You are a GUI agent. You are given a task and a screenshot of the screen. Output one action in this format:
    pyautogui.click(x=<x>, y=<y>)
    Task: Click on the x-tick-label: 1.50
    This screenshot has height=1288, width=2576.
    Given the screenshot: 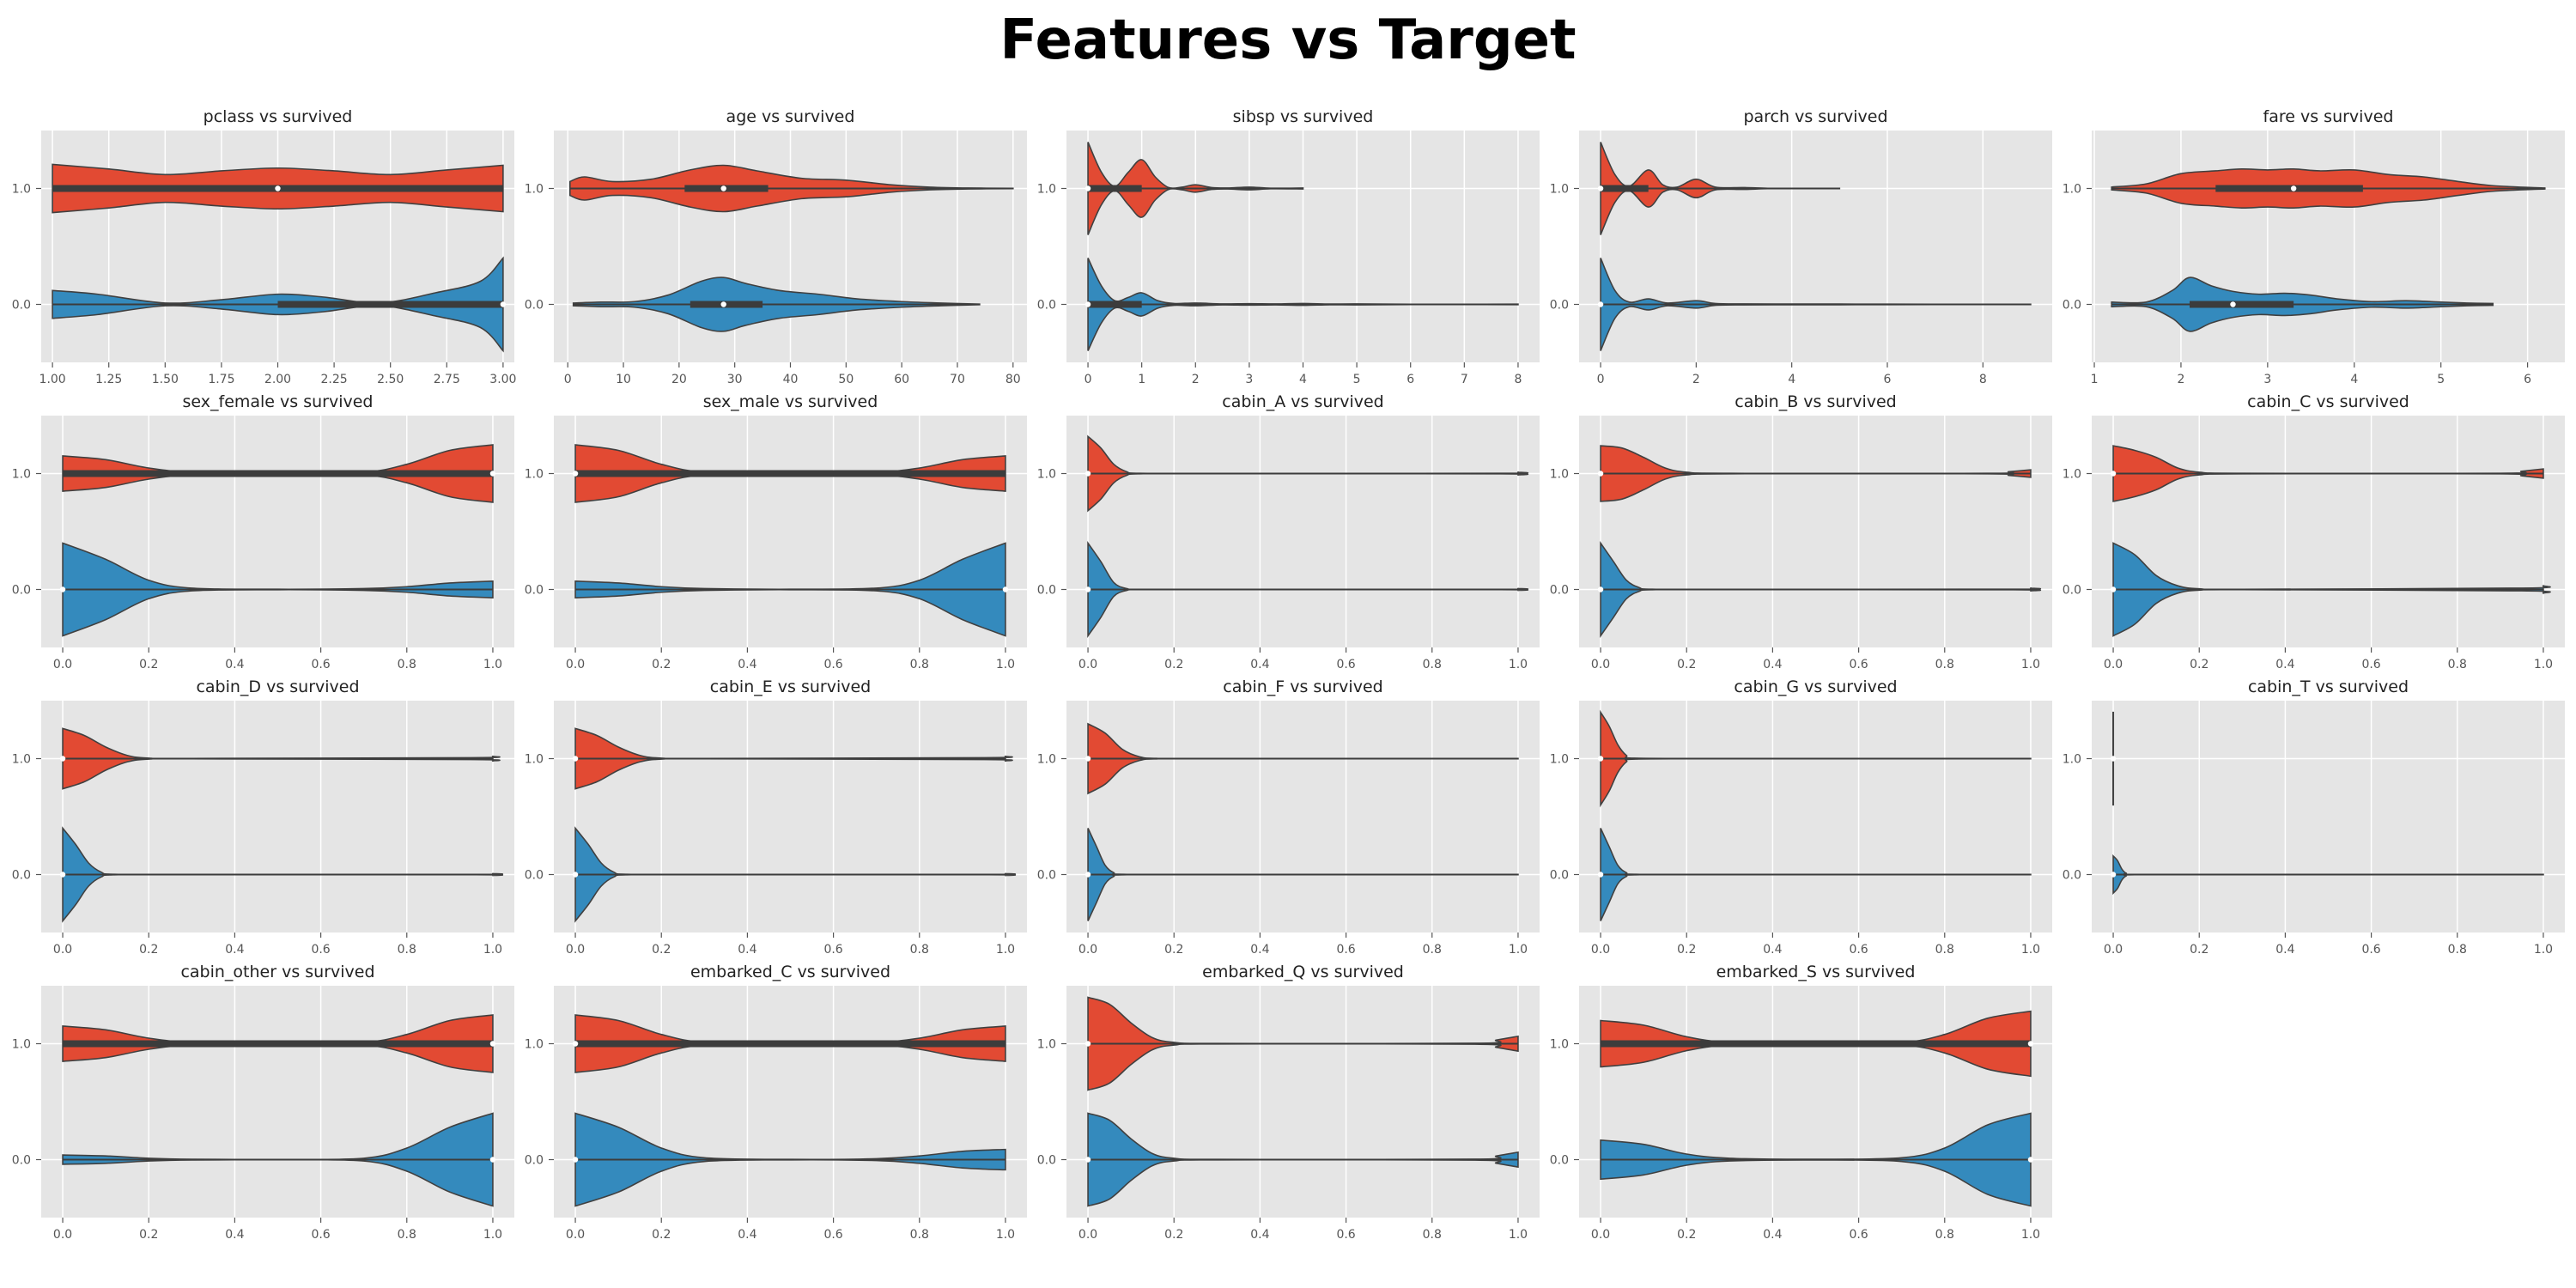 What is the action you would take?
    pyautogui.click(x=165, y=379)
    